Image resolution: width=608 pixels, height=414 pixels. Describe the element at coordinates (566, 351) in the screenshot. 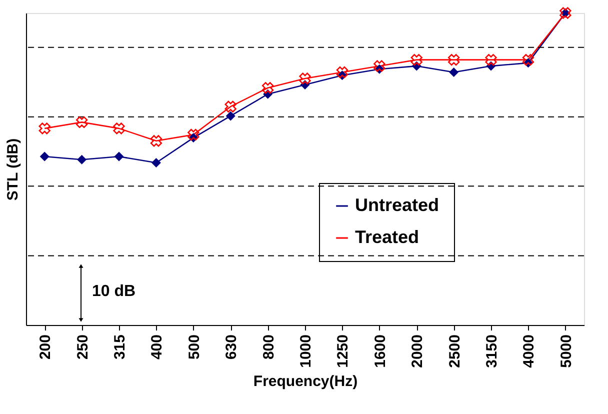

I see `x-tick-label: 5000` at that location.